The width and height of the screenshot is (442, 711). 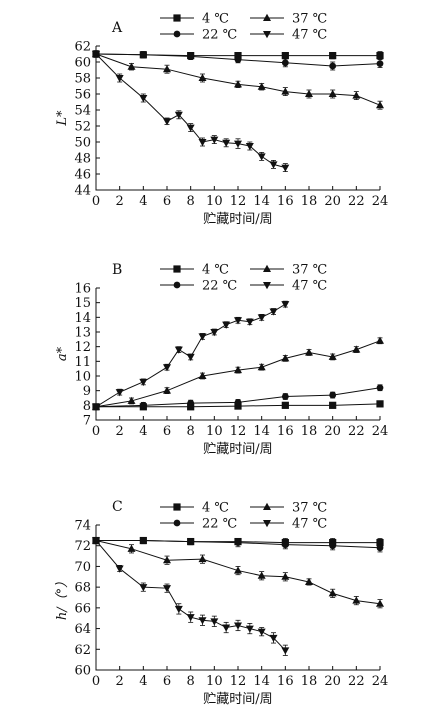 I want to click on legend-label: 47 ℃, so click(x=309, y=35).